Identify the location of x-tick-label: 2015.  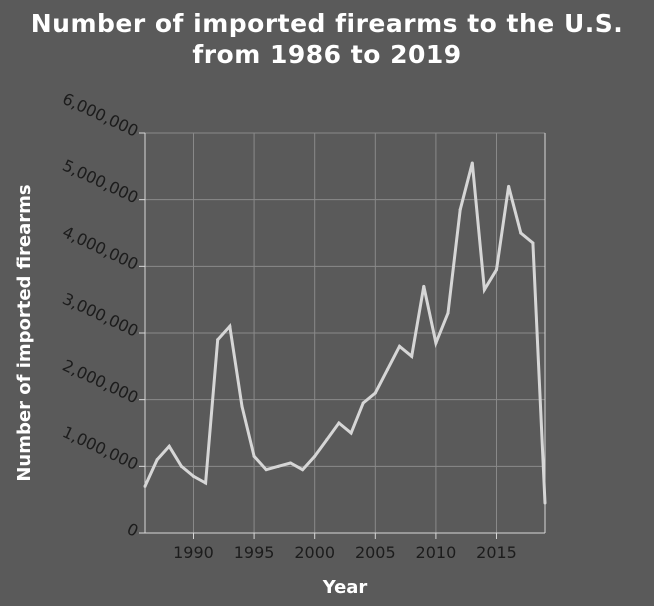
(496, 552).